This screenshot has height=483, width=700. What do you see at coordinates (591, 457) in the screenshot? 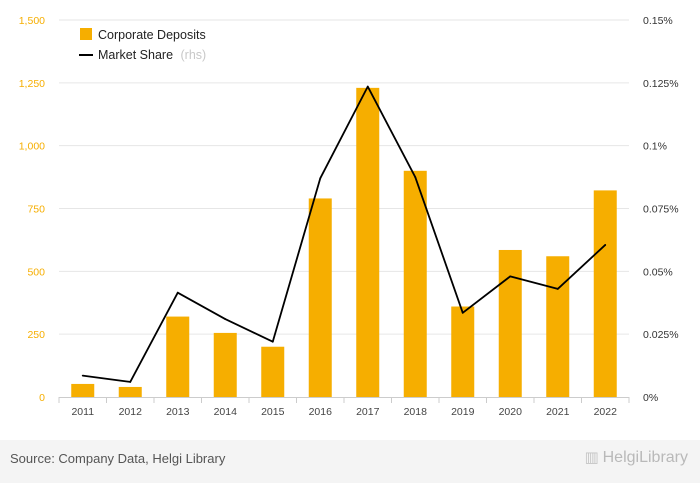
I see `library-building-icon: ▥` at bounding box center [591, 457].